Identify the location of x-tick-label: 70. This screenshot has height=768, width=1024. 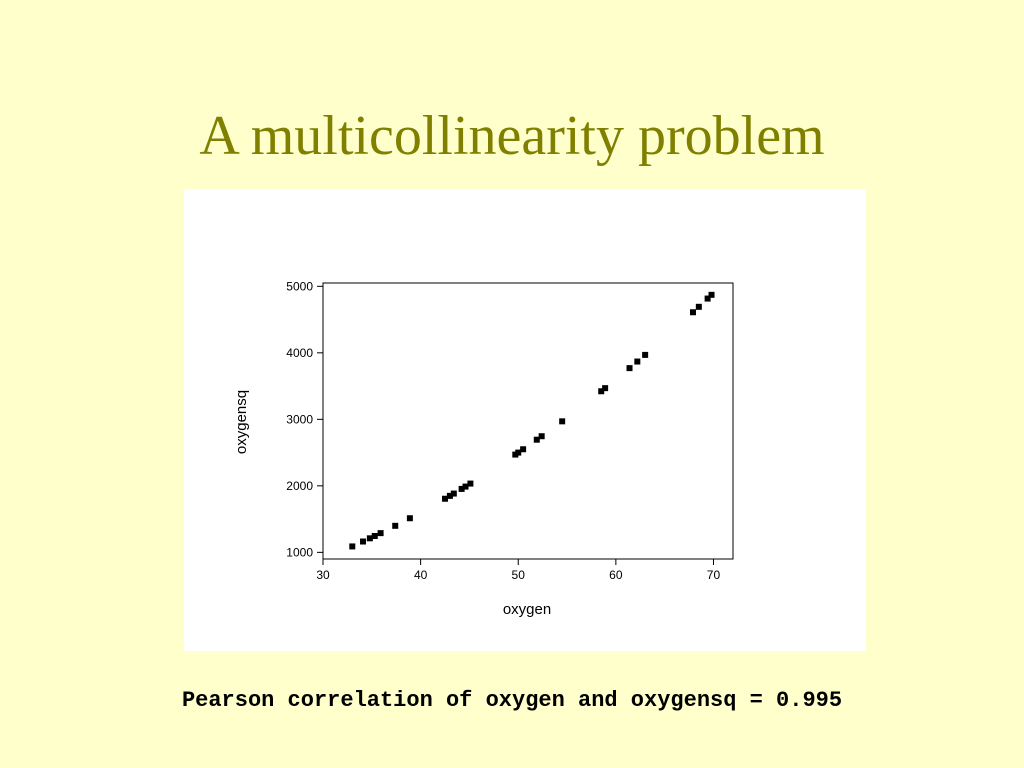
(714, 575).